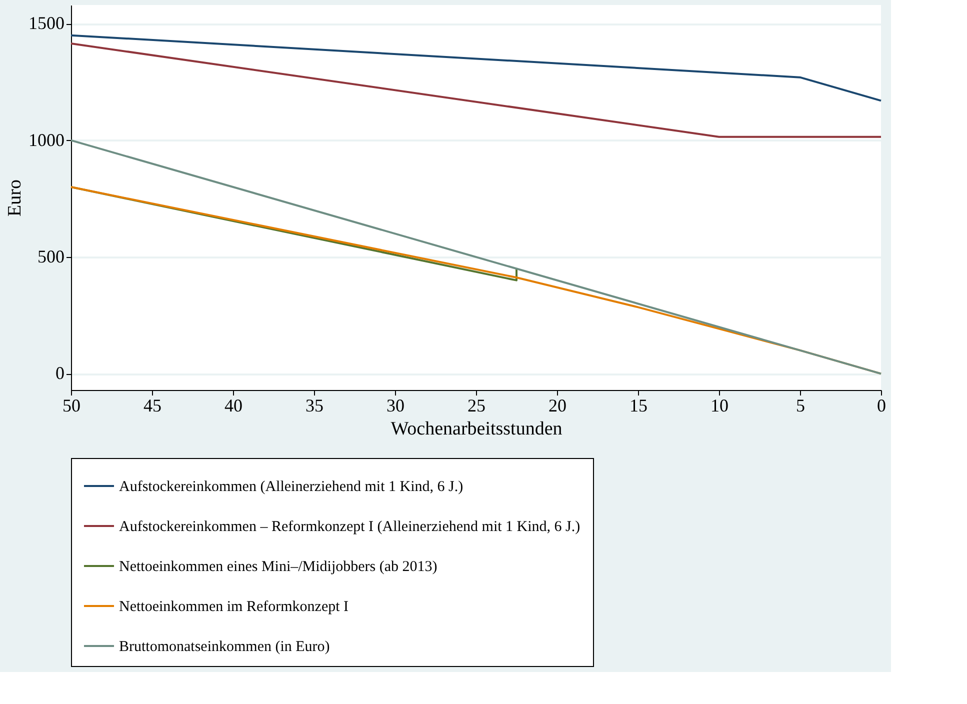  What do you see at coordinates (71, 406) in the screenshot?
I see `x-tick-label: 50` at bounding box center [71, 406].